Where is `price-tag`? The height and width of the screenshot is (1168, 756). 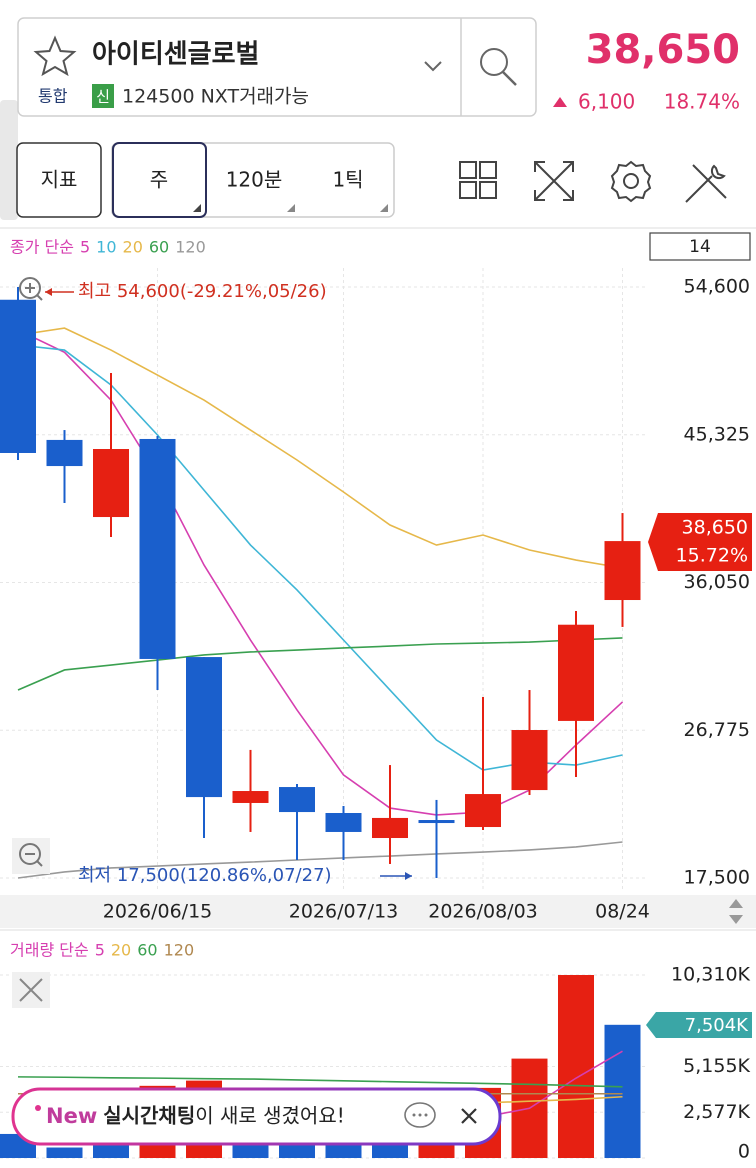 price-tag is located at coordinates (700, 542).